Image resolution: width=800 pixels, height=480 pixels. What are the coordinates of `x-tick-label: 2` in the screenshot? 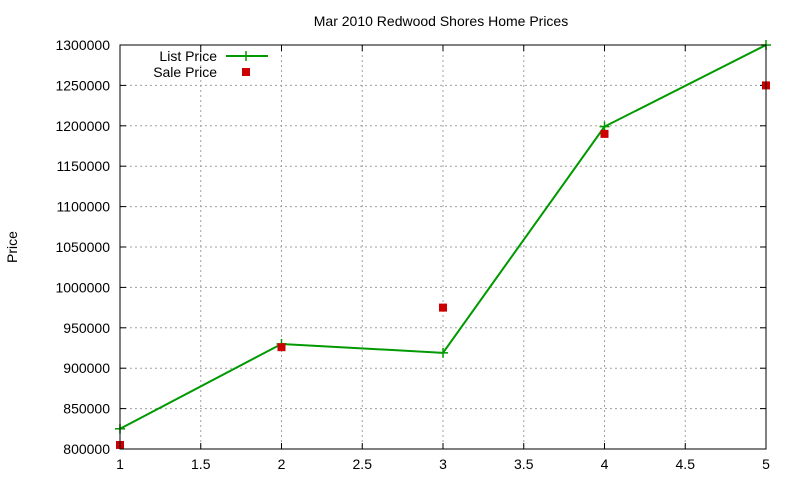 It's located at (282, 464).